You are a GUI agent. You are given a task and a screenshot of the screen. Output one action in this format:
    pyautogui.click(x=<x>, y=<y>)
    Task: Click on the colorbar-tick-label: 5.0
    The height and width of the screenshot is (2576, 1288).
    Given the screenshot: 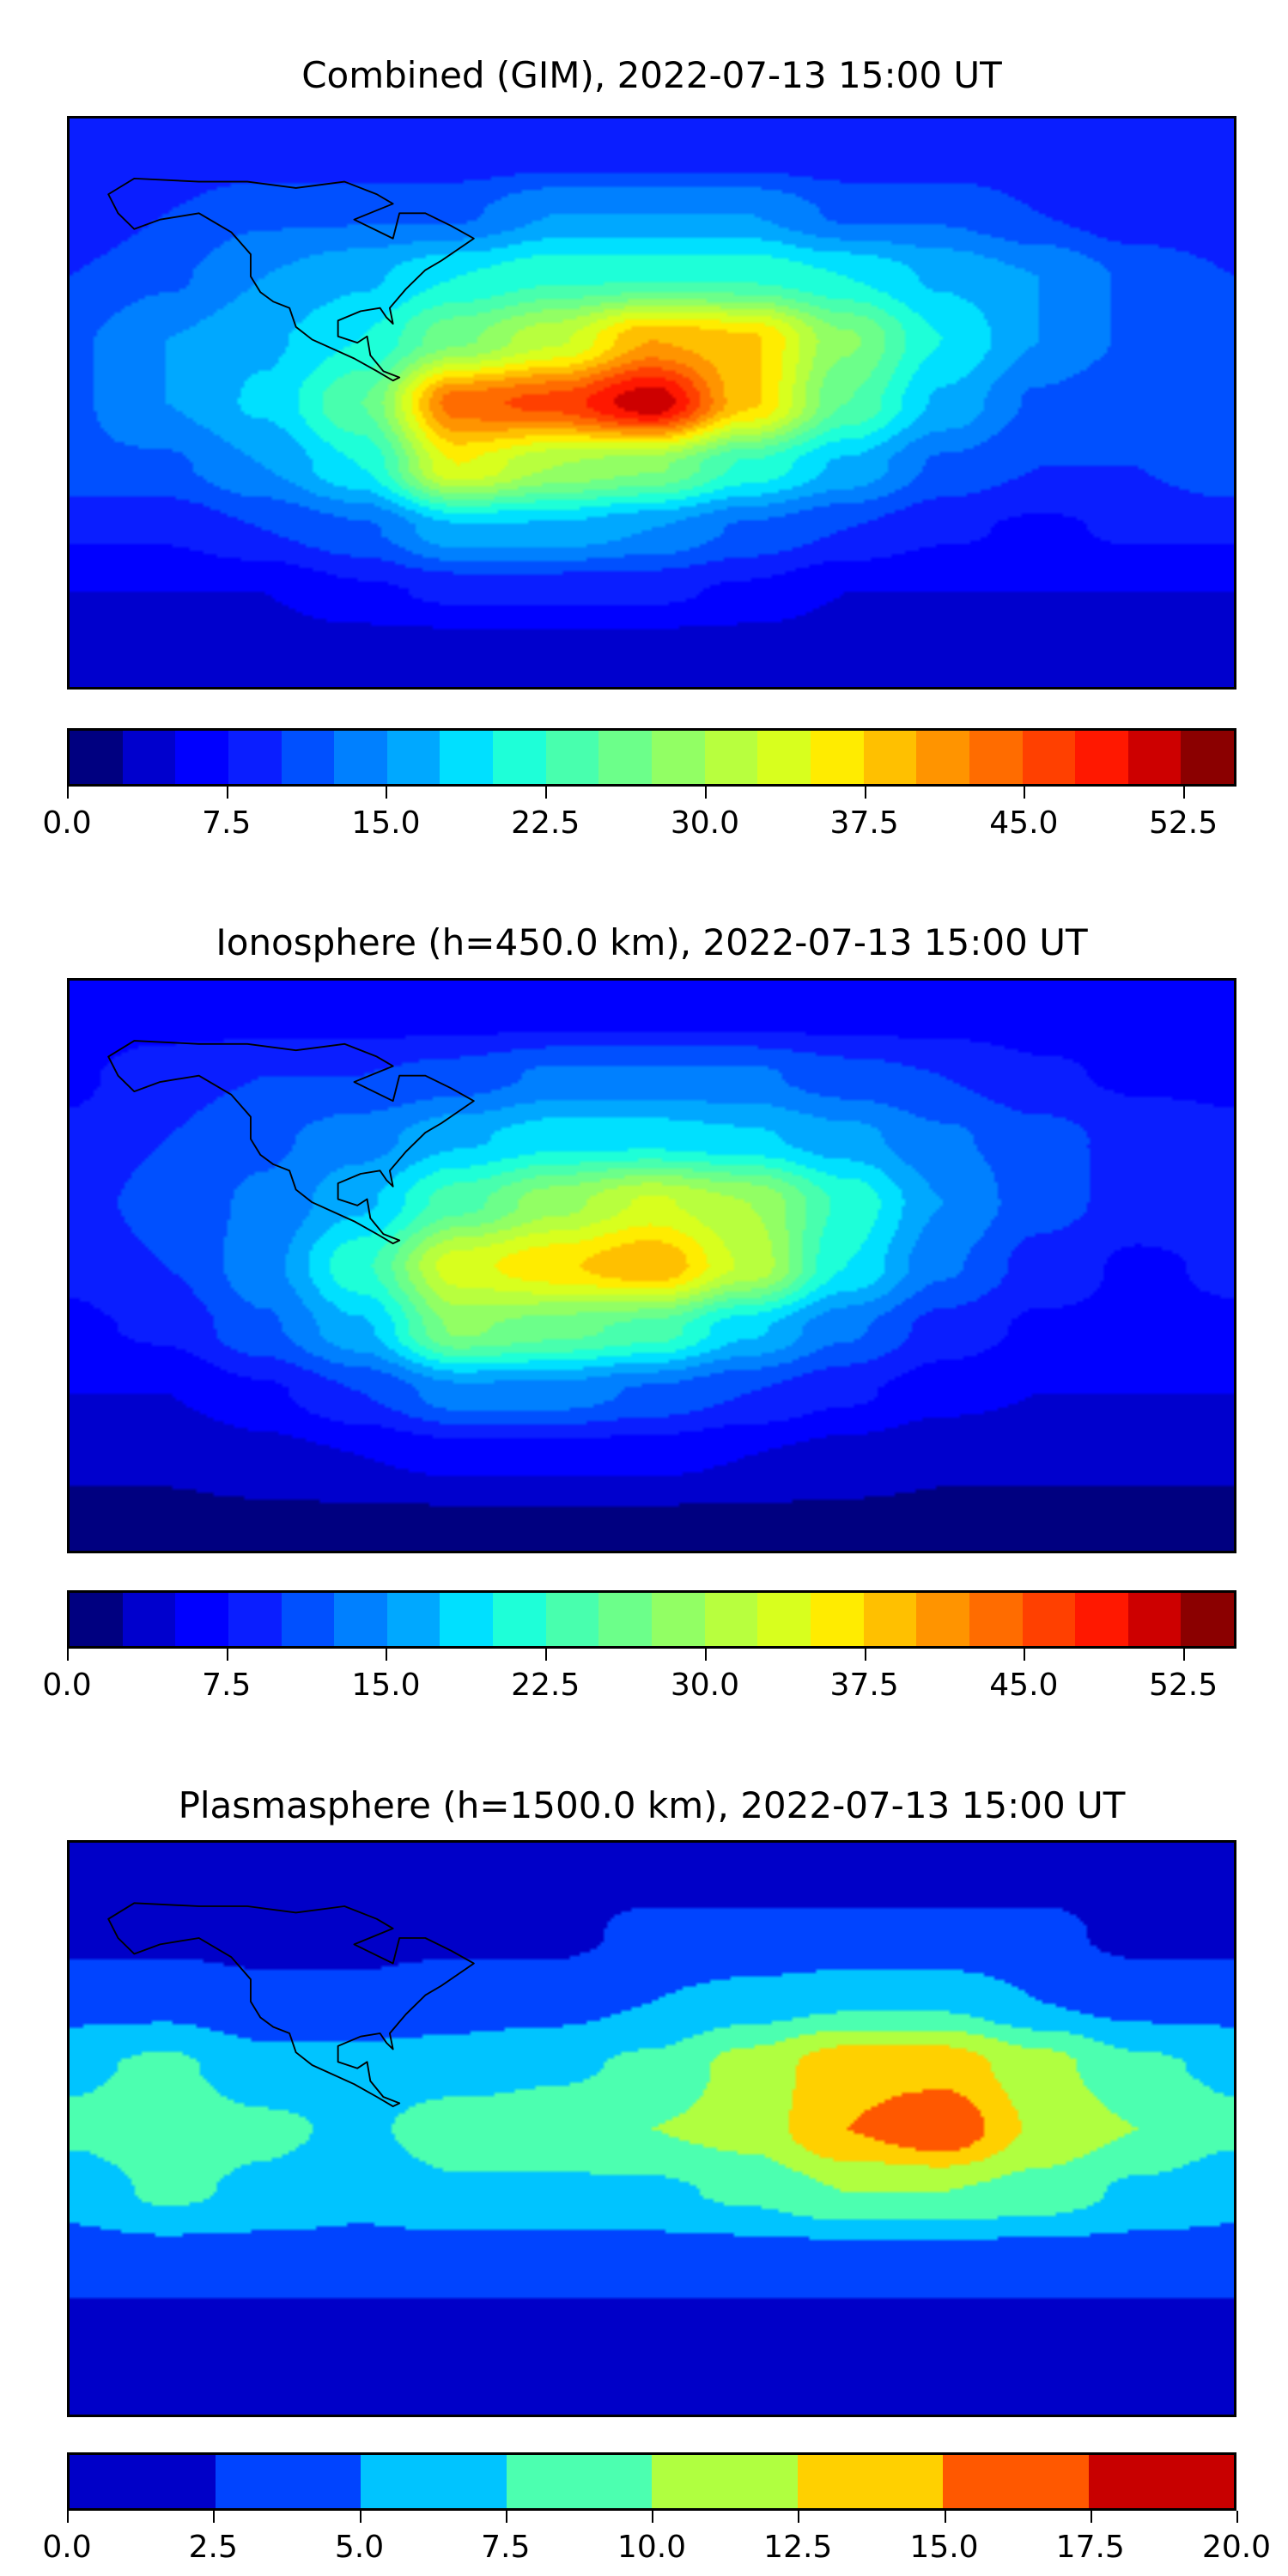 What is the action you would take?
    pyautogui.click(x=359, y=2547)
    